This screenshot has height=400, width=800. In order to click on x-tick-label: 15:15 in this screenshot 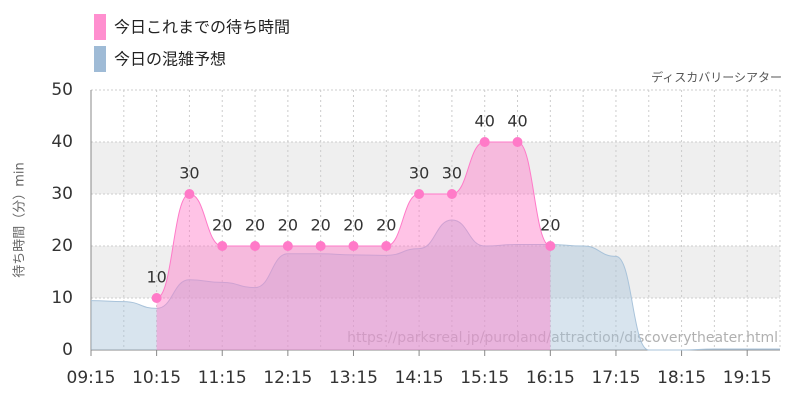, I will do `click(484, 378)`.